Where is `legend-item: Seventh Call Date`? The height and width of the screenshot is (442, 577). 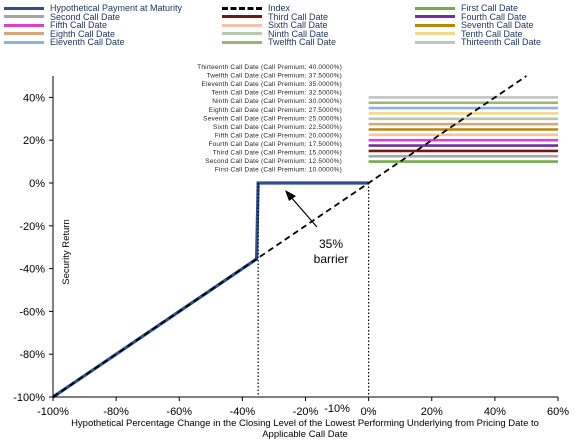
legend-item: Seventh Call Date is located at coordinates (474, 25).